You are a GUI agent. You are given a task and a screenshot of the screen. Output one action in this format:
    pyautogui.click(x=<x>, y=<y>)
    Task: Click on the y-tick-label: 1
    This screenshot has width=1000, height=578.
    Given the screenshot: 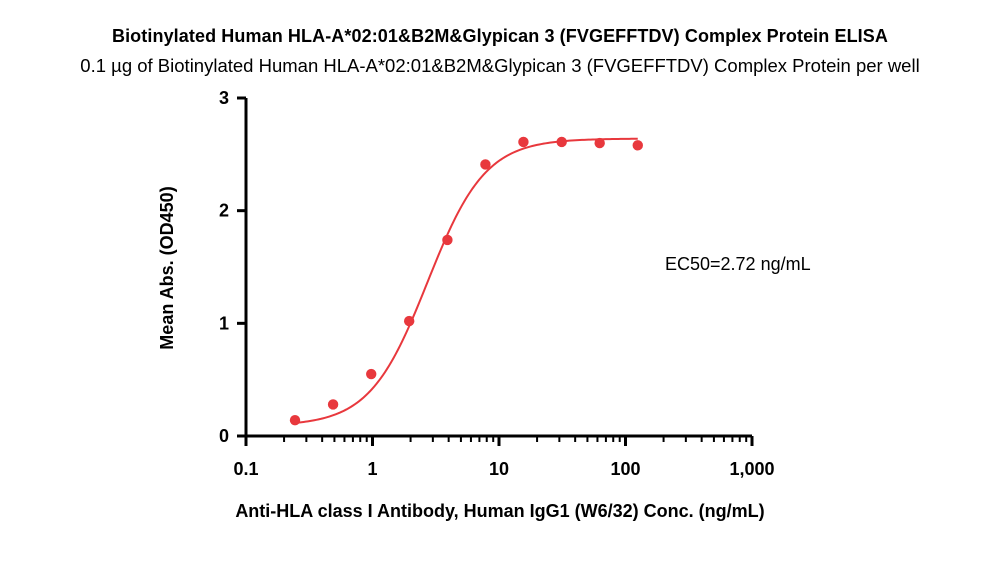 What is the action you would take?
    pyautogui.click(x=224, y=323)
    